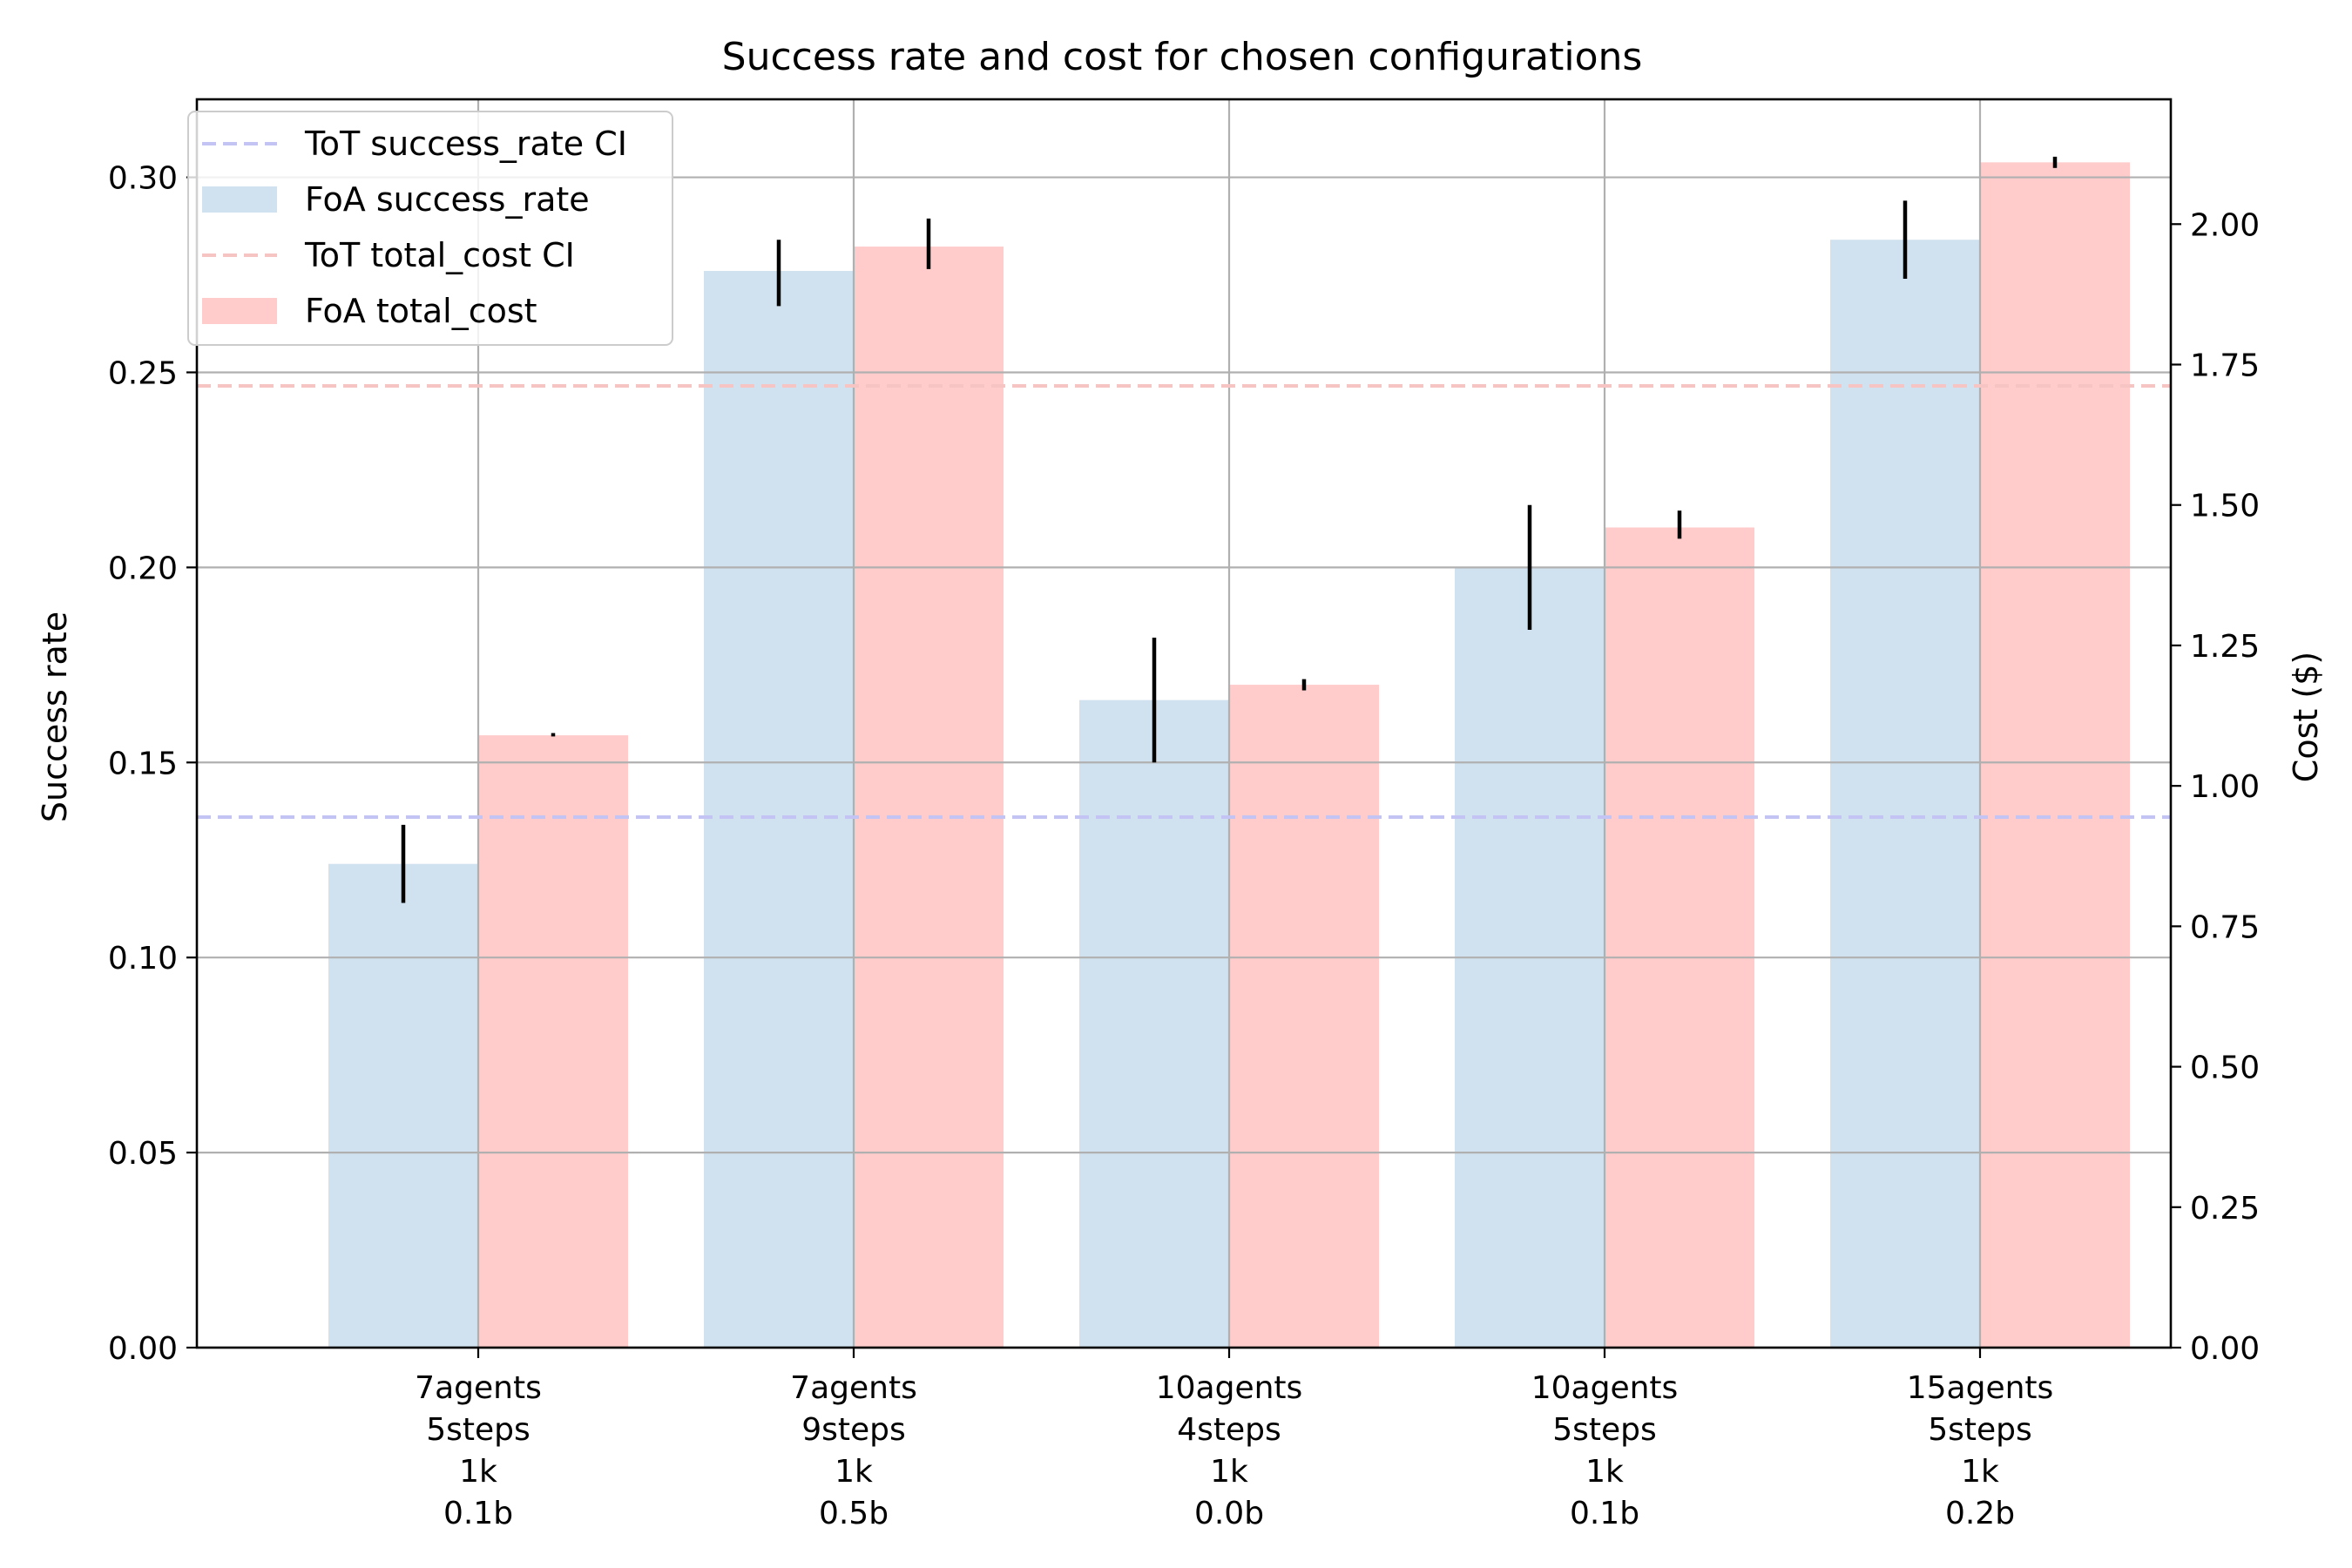  I want to click on y-left-tick-label: 0.00, so click(143, 1349).